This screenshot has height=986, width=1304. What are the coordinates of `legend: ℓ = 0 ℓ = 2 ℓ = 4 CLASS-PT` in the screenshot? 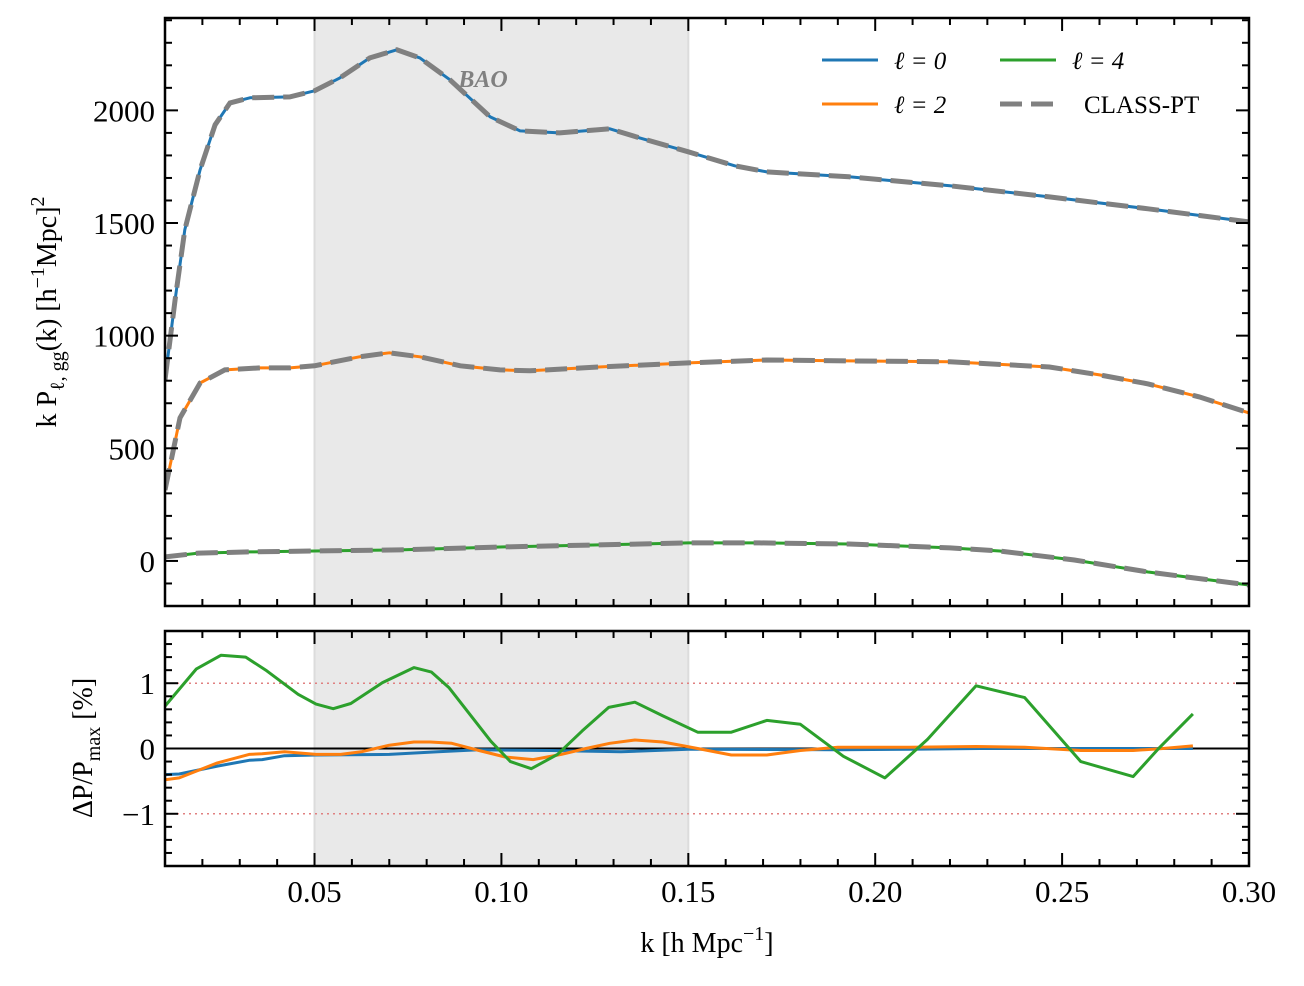 It's located at (1010, 83).